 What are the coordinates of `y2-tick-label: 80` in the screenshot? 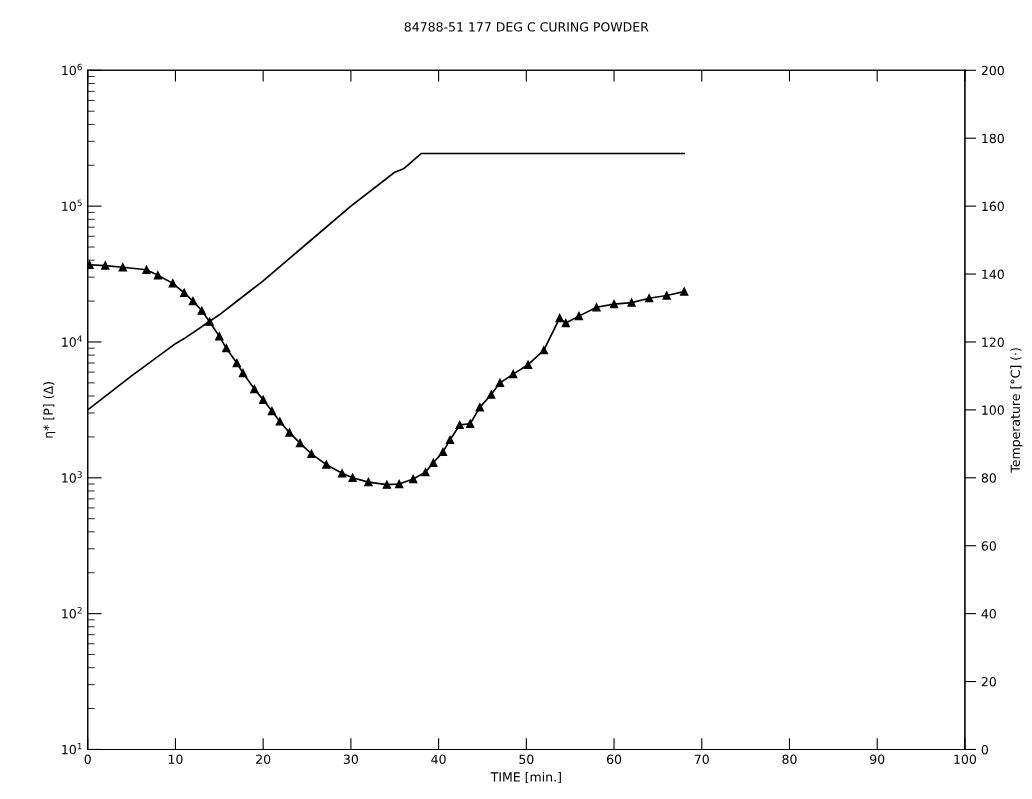 It's located at (988, 478).